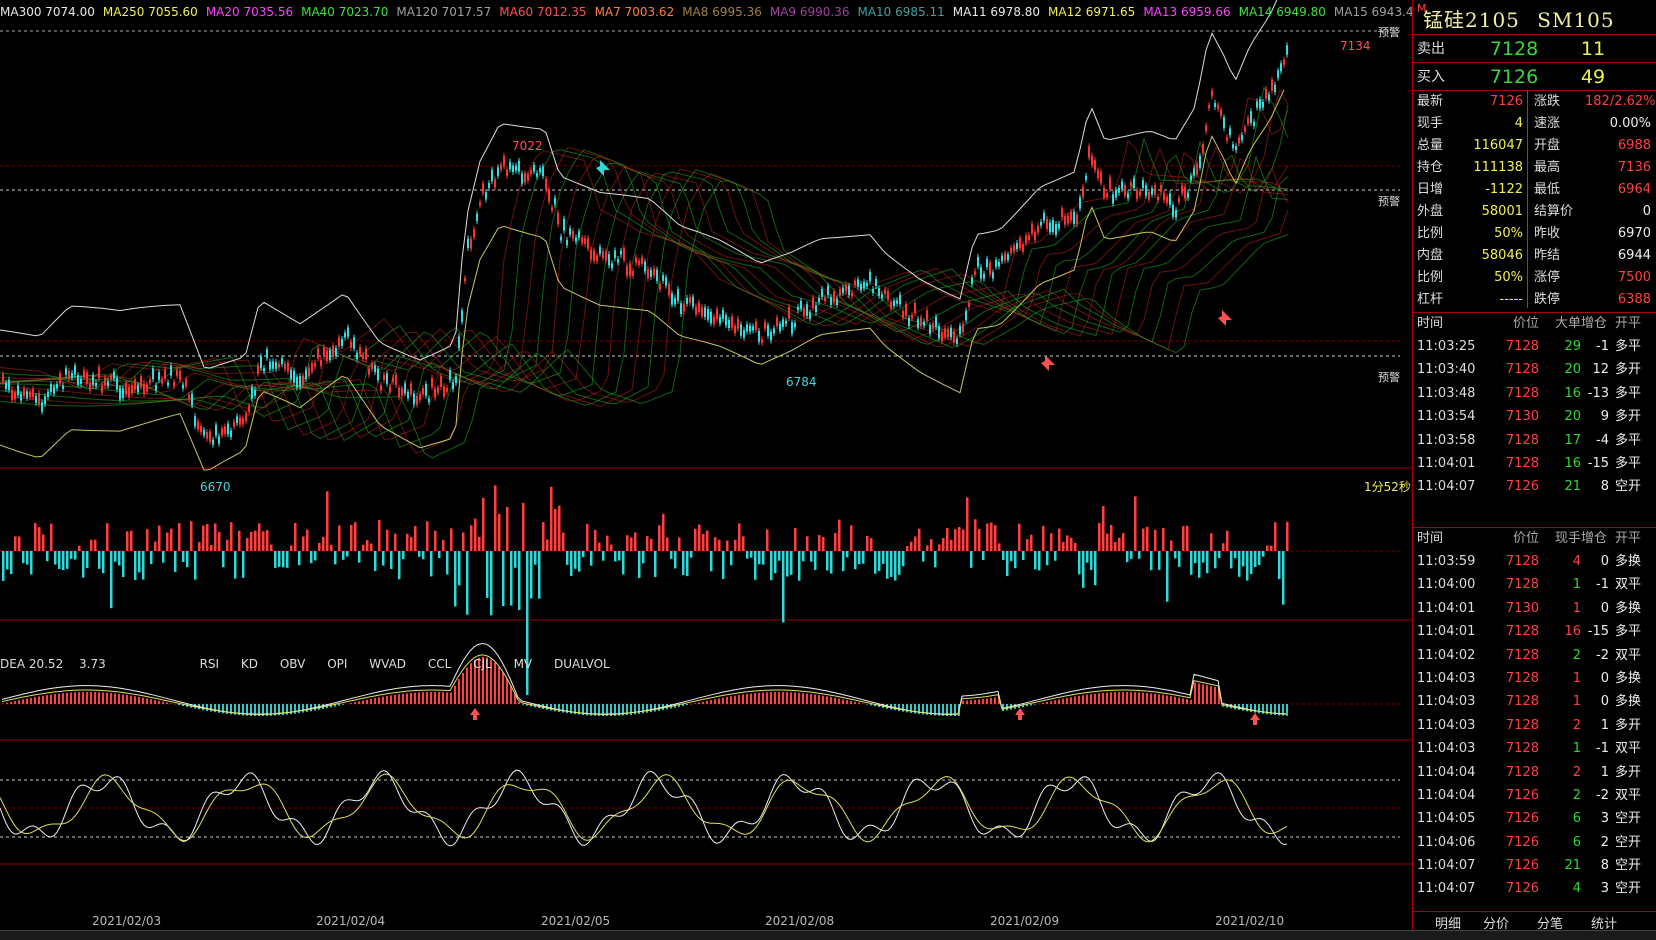 Image resolution: width=1656 pixels, height=940 pixels. What do you see at coordinates (1628, 748) in the screenshot?
I see `row-type: 双平` at bounding box center [1628, 748].